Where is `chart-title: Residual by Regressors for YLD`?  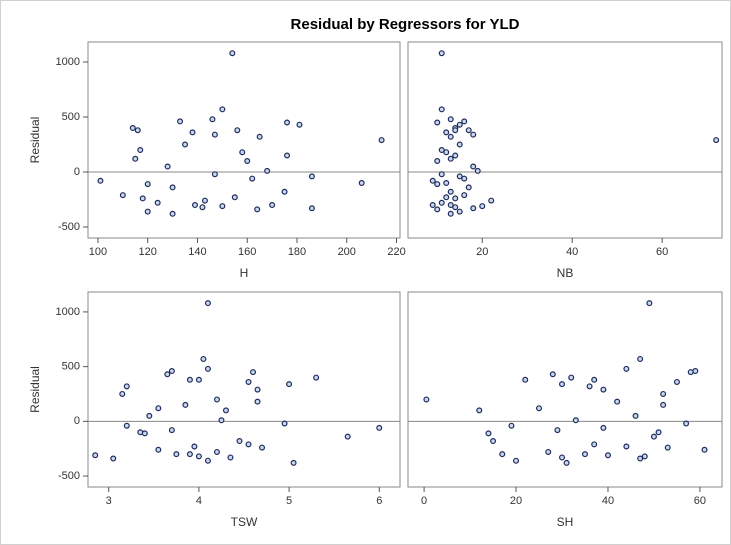 chart-title: Residual by Regressors for YLD is located at coordinates (405, 24).